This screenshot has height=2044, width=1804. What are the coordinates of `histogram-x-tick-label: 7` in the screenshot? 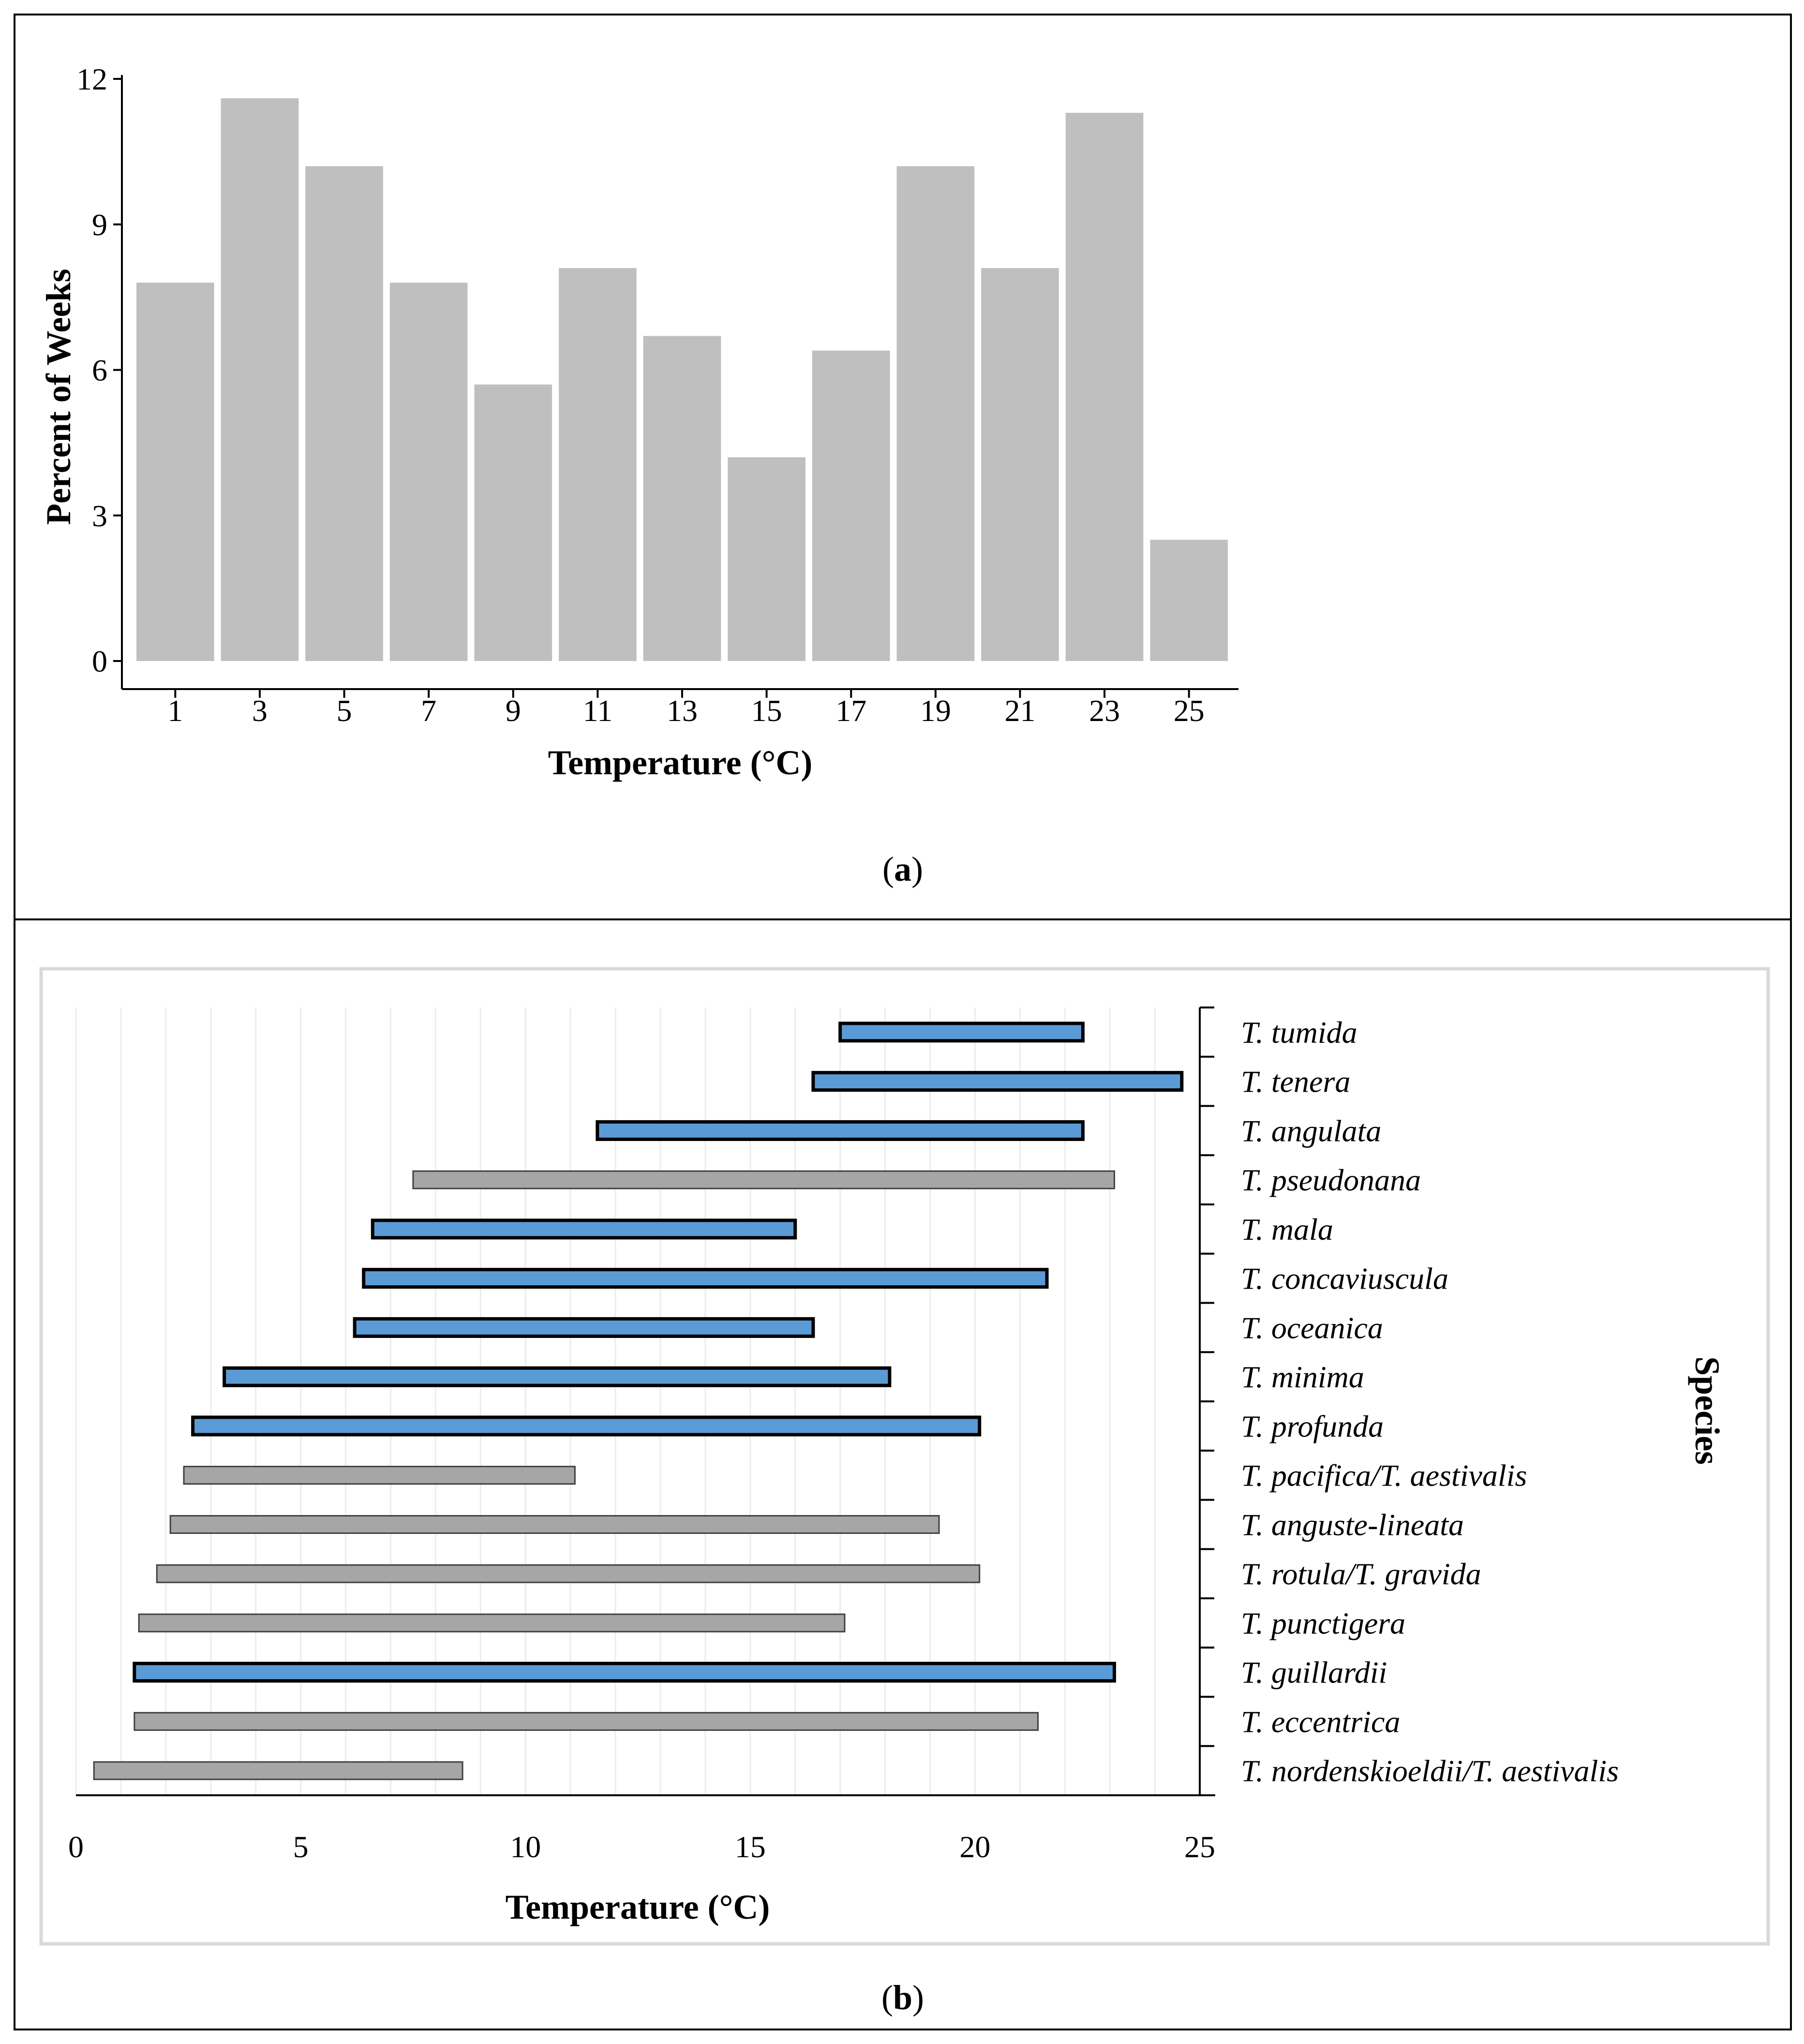 It's located at (428, 710).